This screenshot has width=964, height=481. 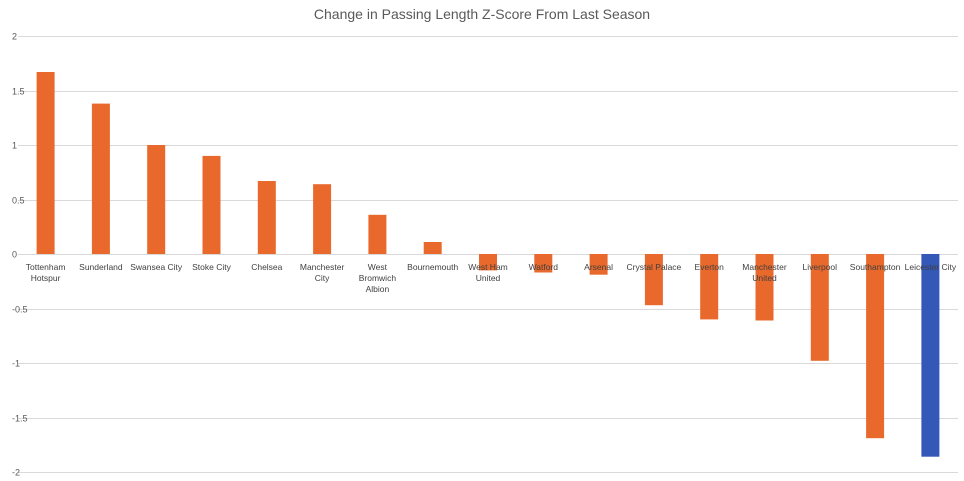 What do you see at coordinates (432, 267) in the screenshot?
I see `category-label: Bournemouth` at bounding box center [432, 267].